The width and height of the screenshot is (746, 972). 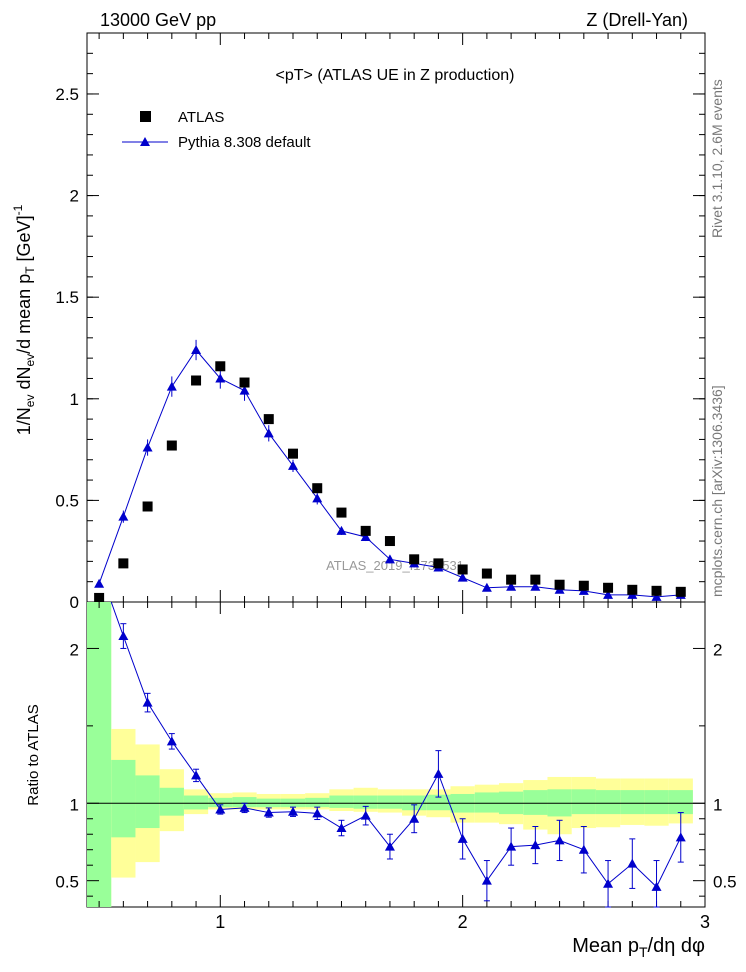 I want to click on main-ytick-label: 1.5, so click(x=67, y=297).